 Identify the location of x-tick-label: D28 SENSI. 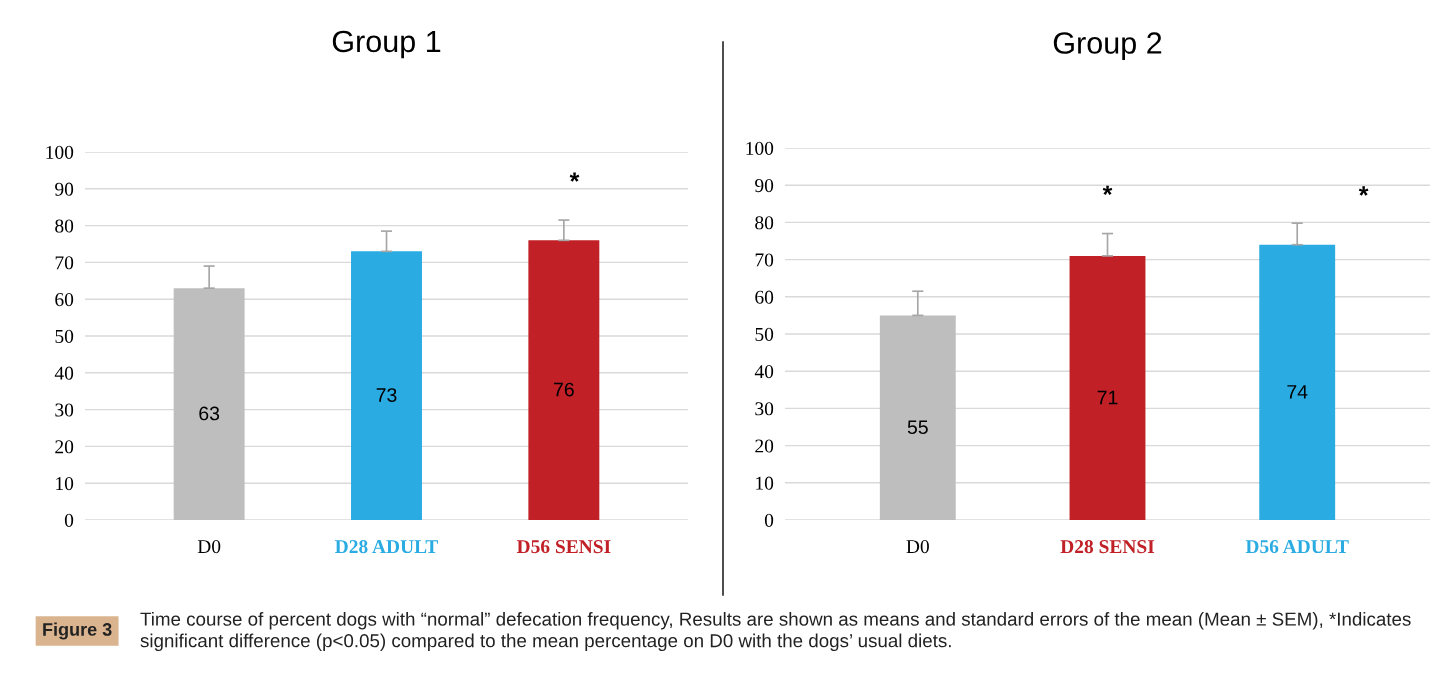
(1107, 547).